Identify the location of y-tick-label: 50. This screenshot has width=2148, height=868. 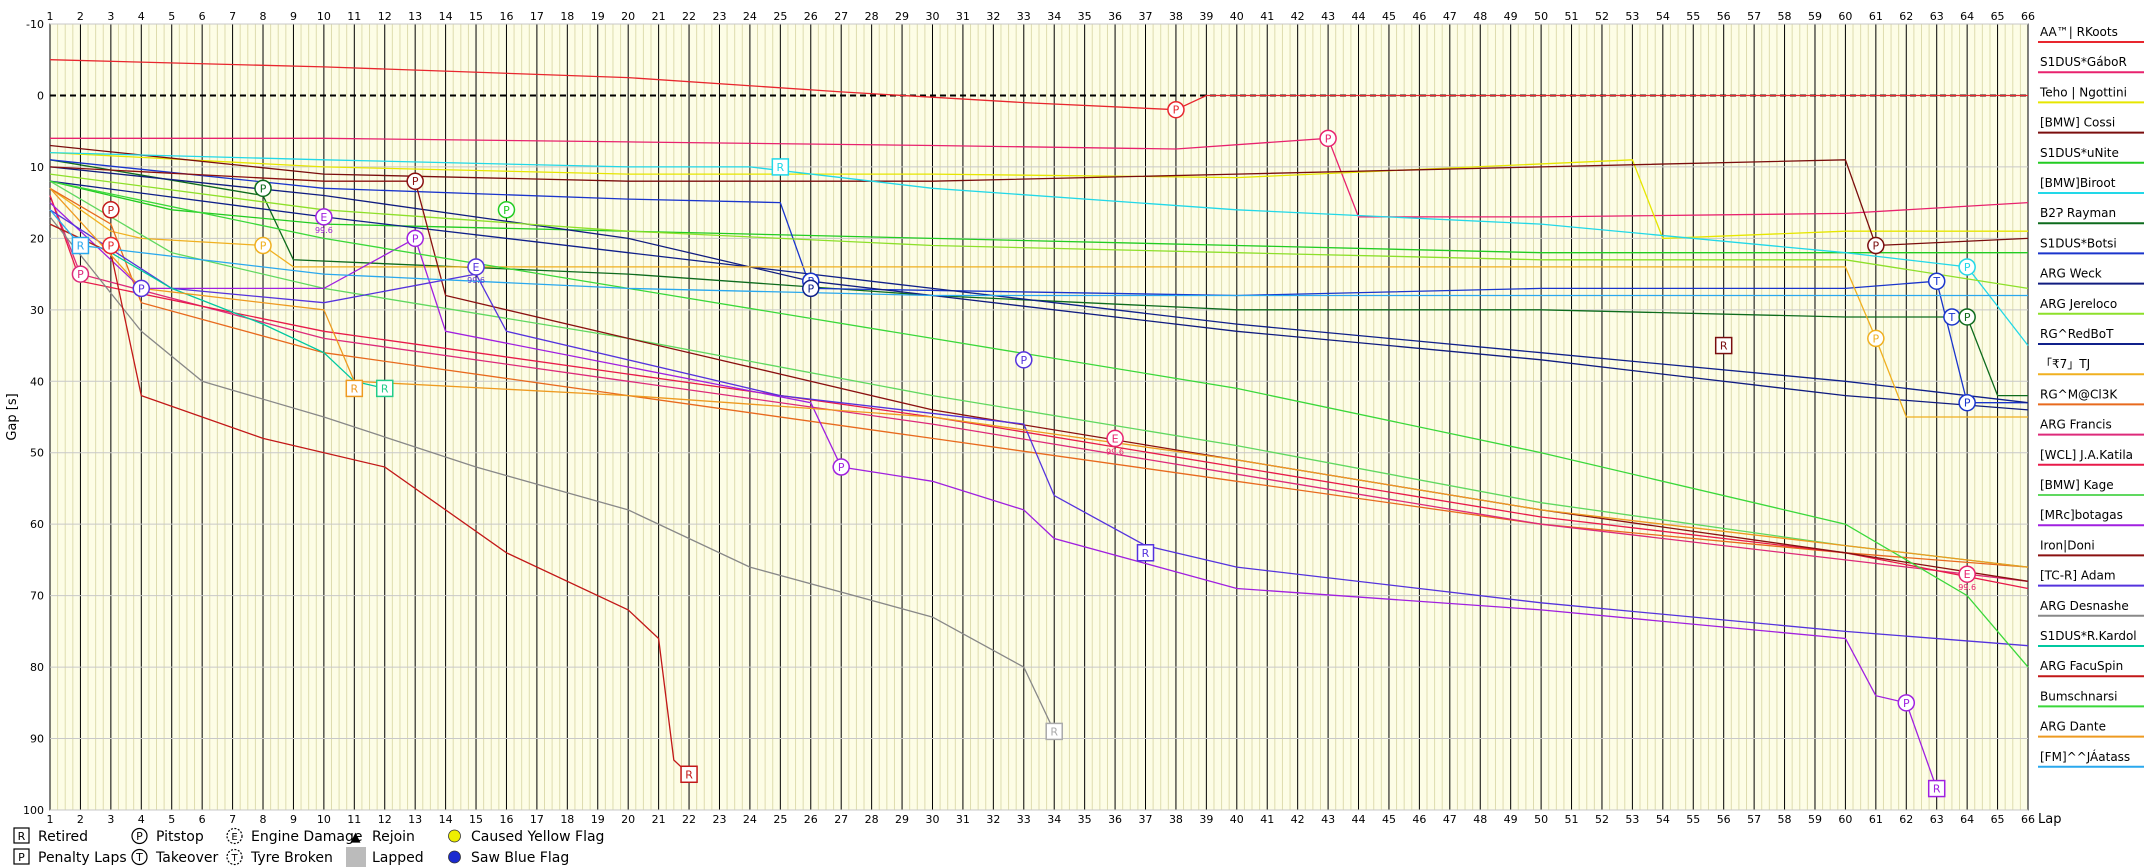
(37, 453).